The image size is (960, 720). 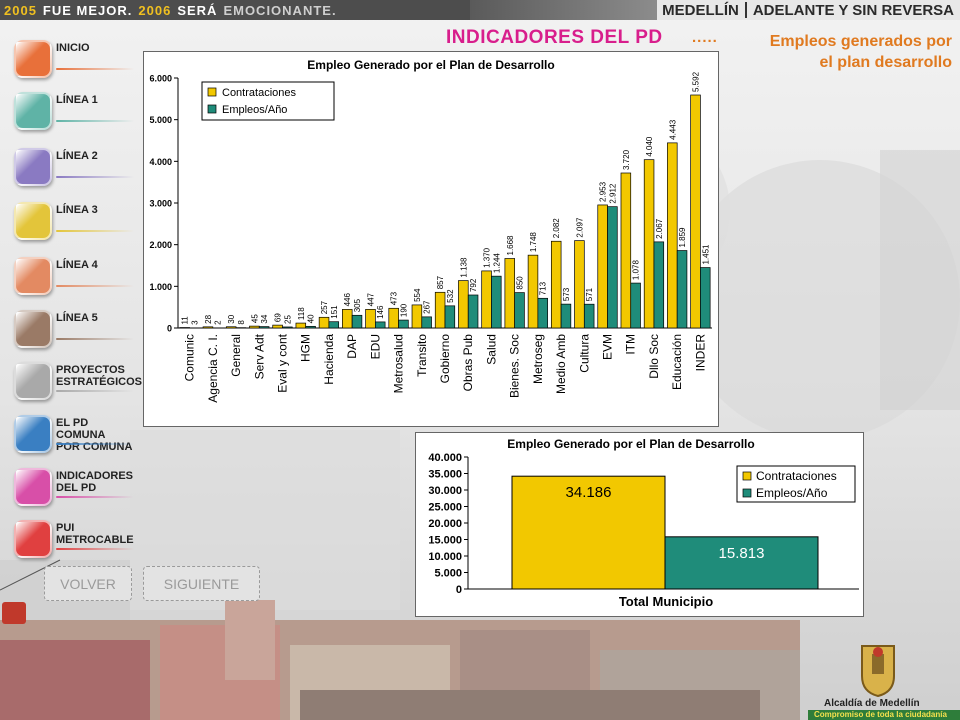 I want to click on banner-right-slogan: ADELANTE Y SIN REVERSA, so click(x=853, y=10).